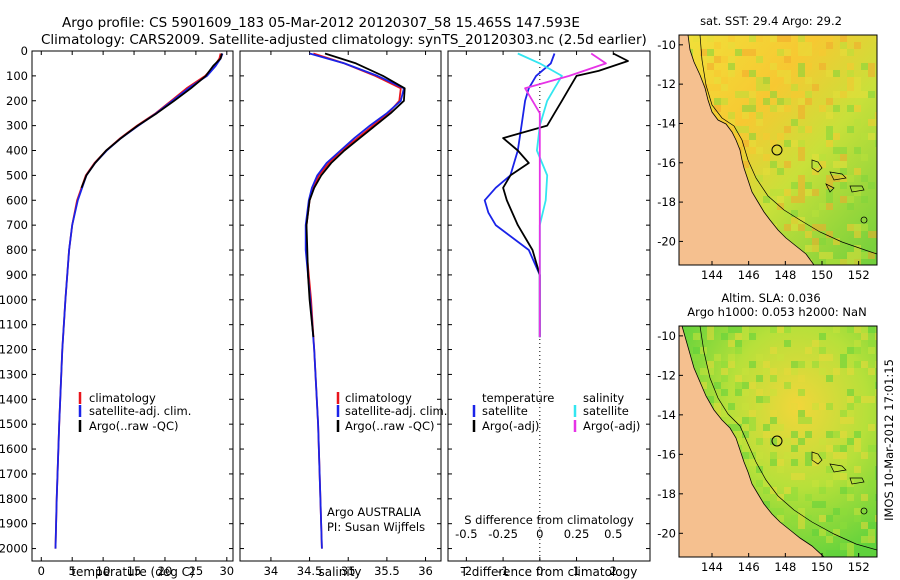 The height and width of the screenshot is (580, 900). Describe the element at coordinates (503, 534) in the screenshot. I see `x2-tick-label: -0.25` at that location.